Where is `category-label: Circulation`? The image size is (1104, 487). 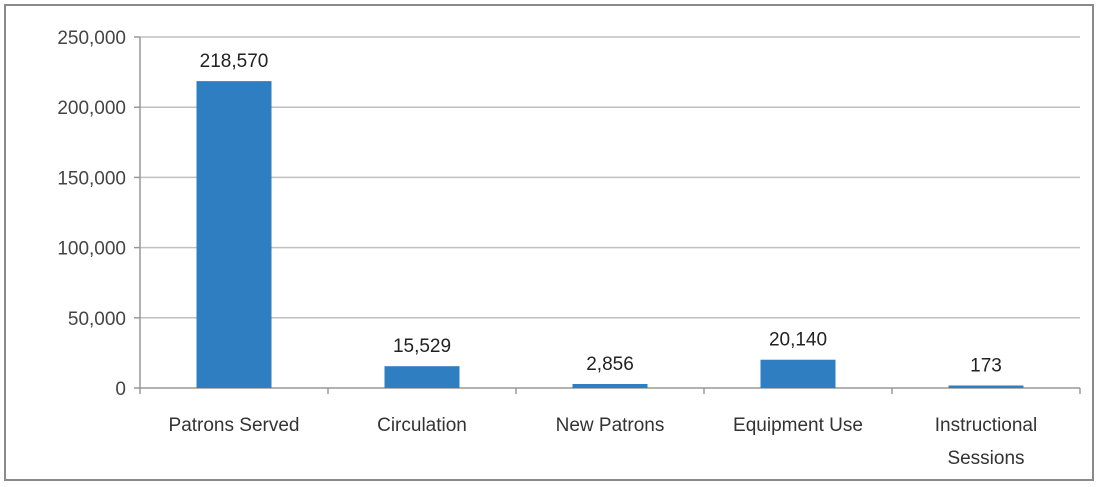 category-label: Circulation is located at coordinates (422, 425).